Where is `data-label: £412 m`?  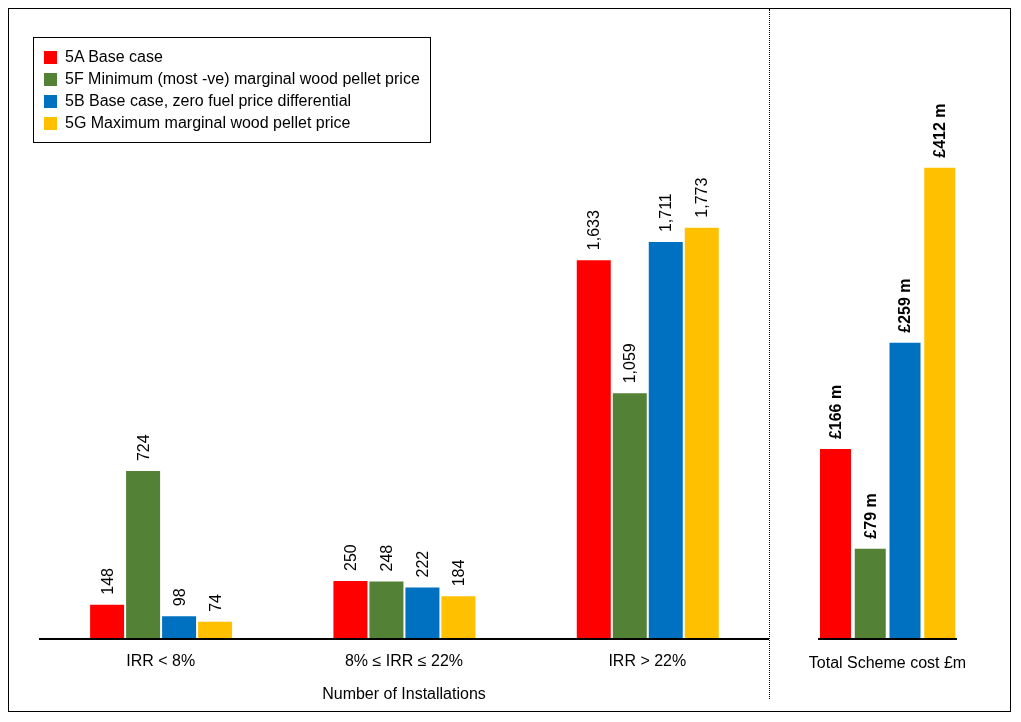
data-label: £412 m is located at coordinates (940, 130).